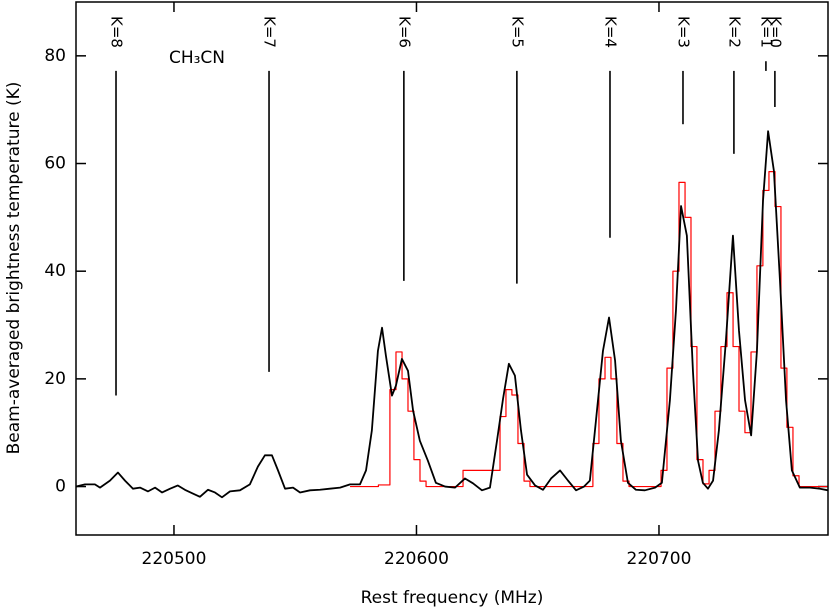  Describe the element at coordinates (55, 271) in the screenshot. I see `y-tick-label: 40` at that location.